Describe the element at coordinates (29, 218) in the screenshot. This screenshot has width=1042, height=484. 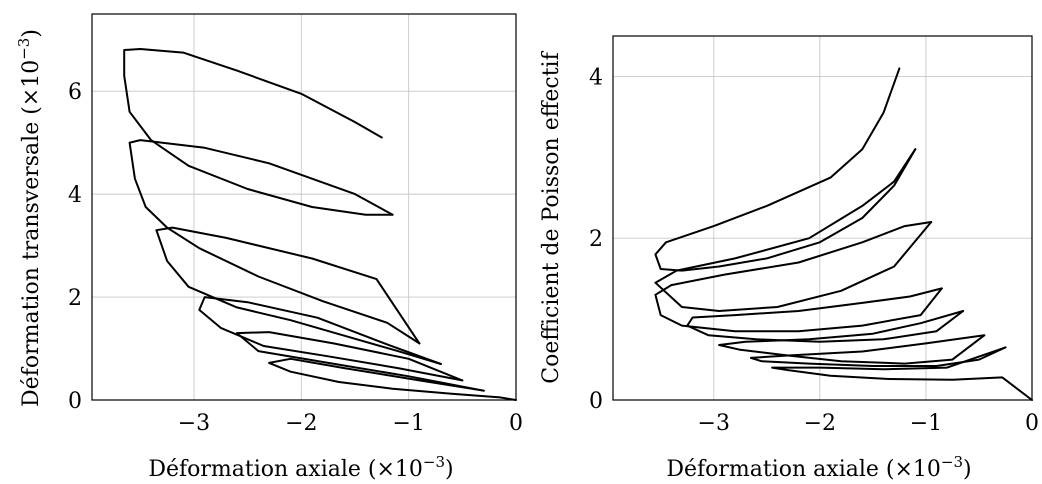
I see `y-axis-label: Déformation transversale (×10−3)` at that location.